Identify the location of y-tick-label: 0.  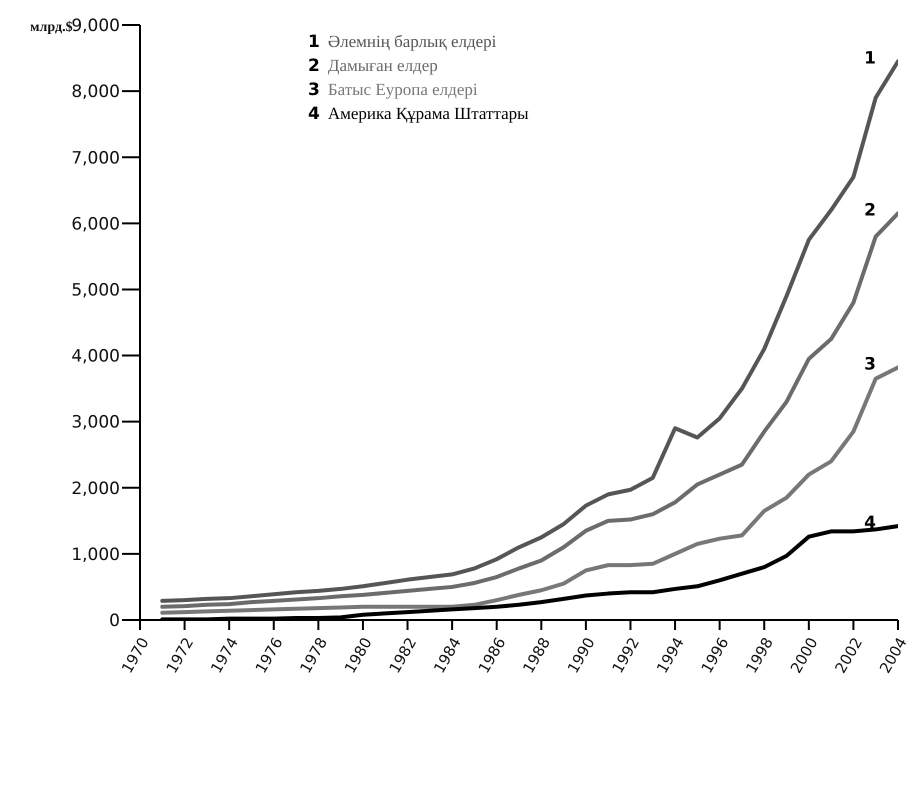
(114, 621).